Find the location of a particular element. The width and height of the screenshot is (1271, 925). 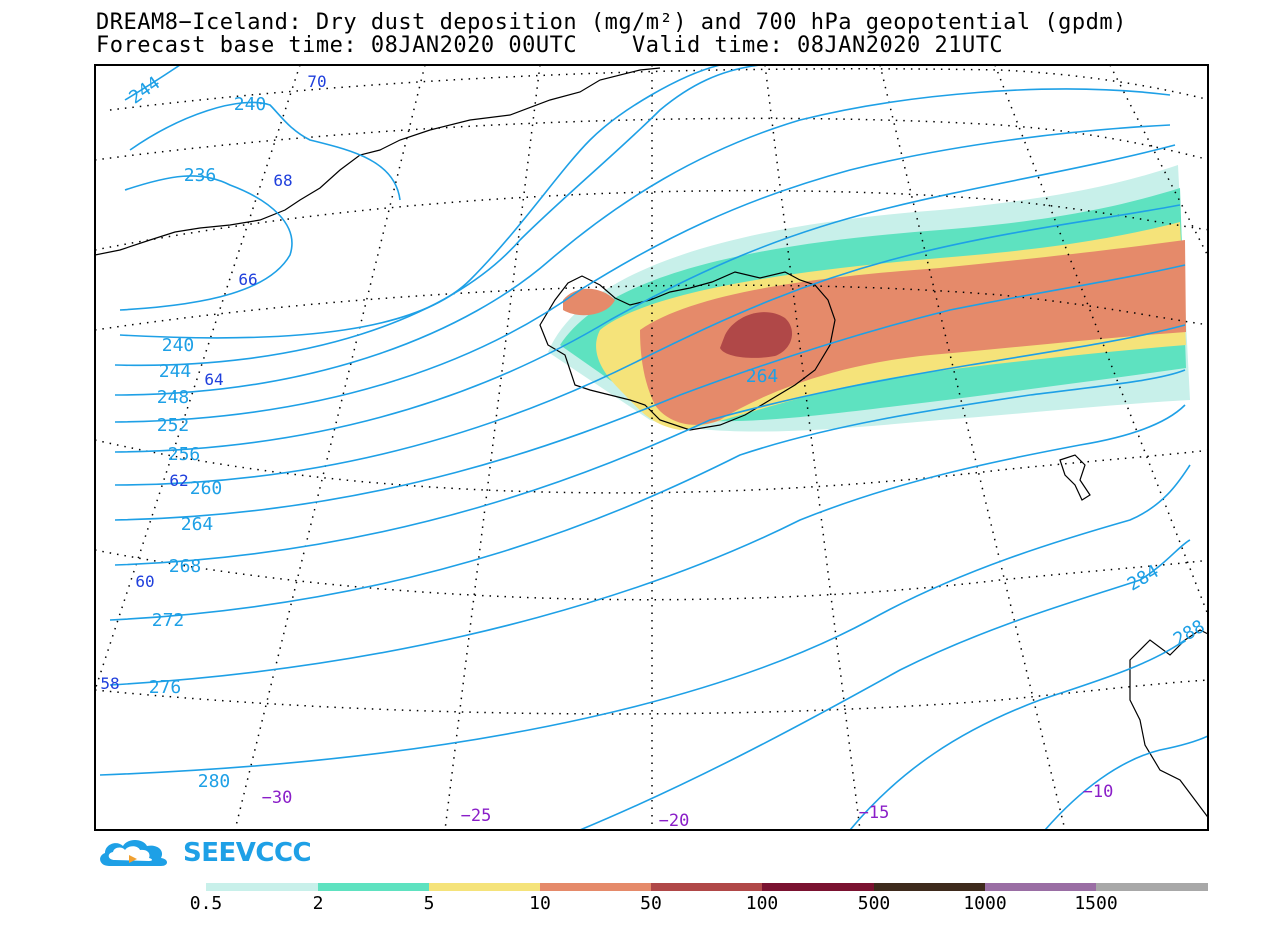

colorbar-tick: 100 is located at coordinates (762, 903).